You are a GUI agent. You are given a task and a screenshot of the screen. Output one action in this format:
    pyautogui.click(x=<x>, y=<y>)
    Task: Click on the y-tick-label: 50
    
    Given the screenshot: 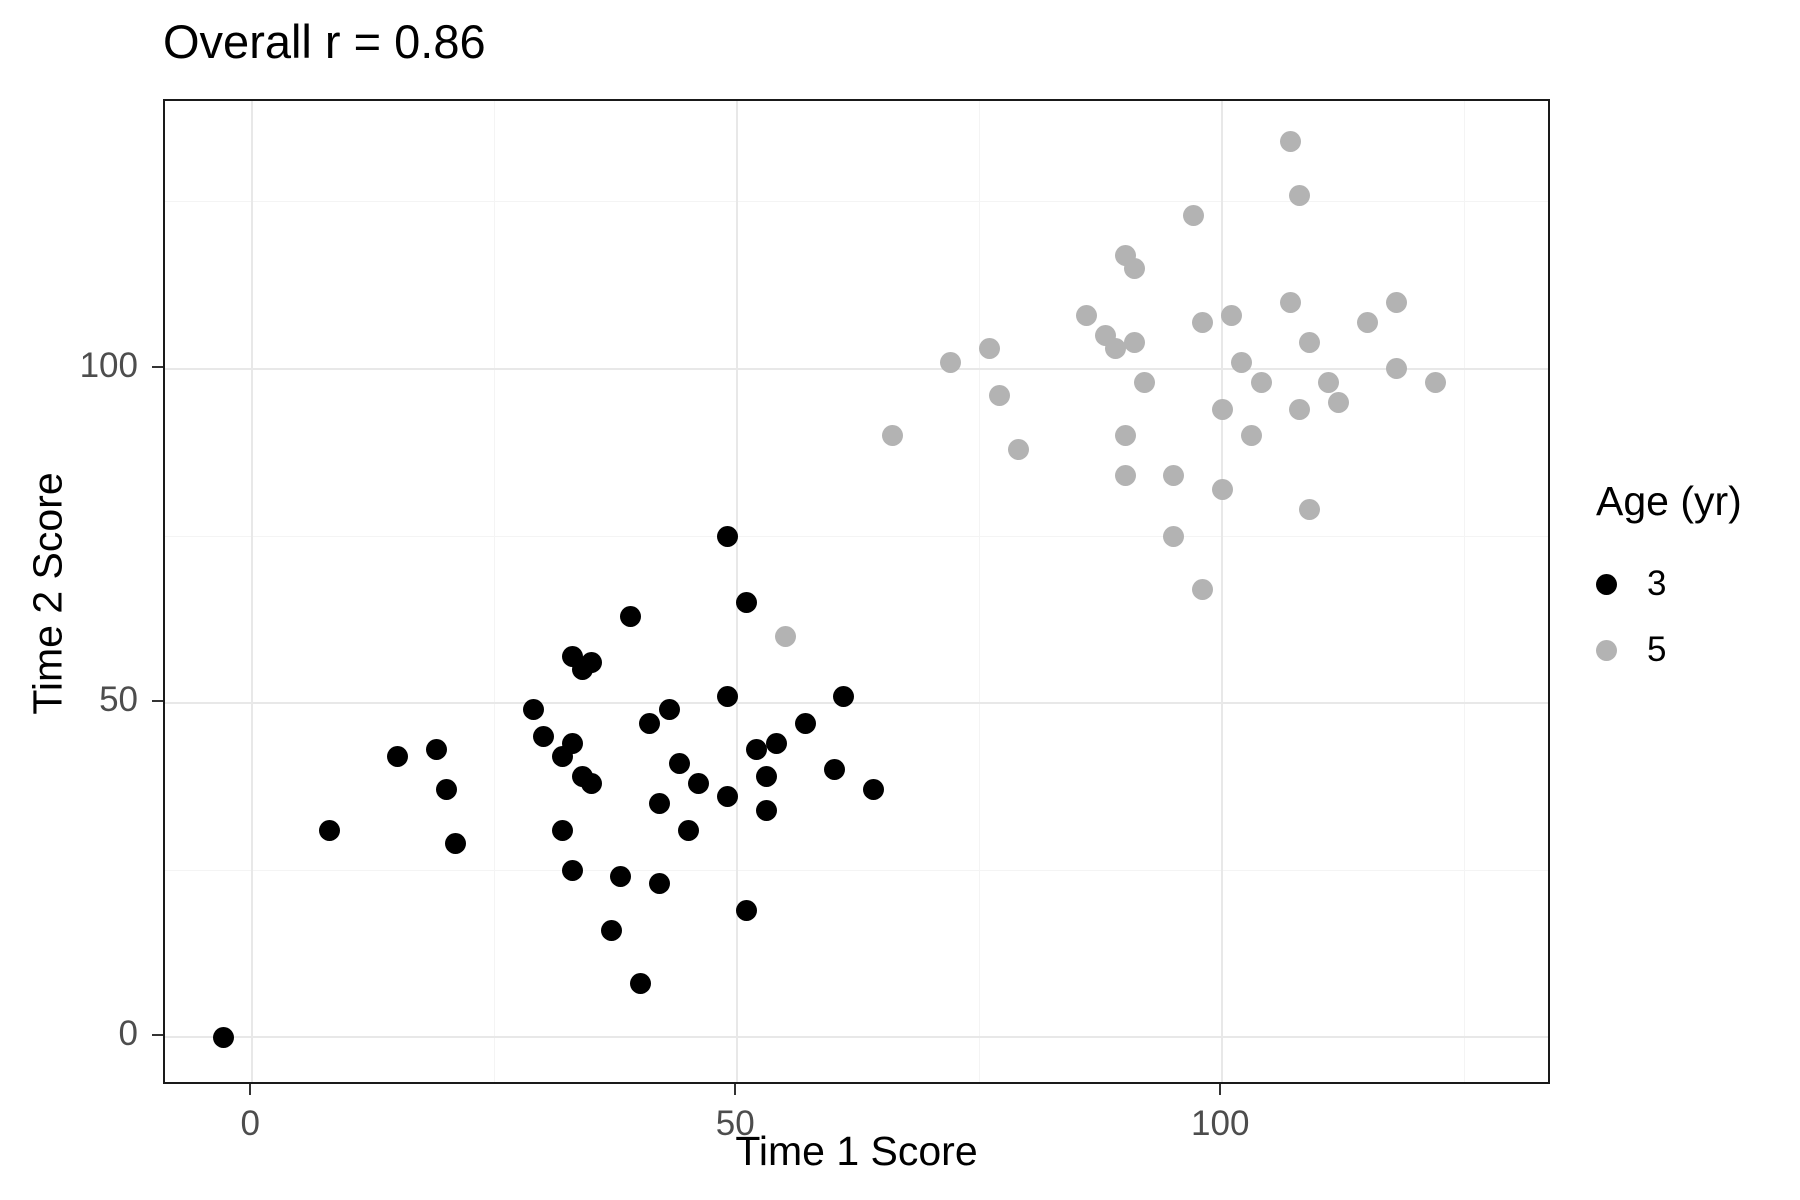 What is the action you would take?
    pyautogui.click(x=118, y=700)
    